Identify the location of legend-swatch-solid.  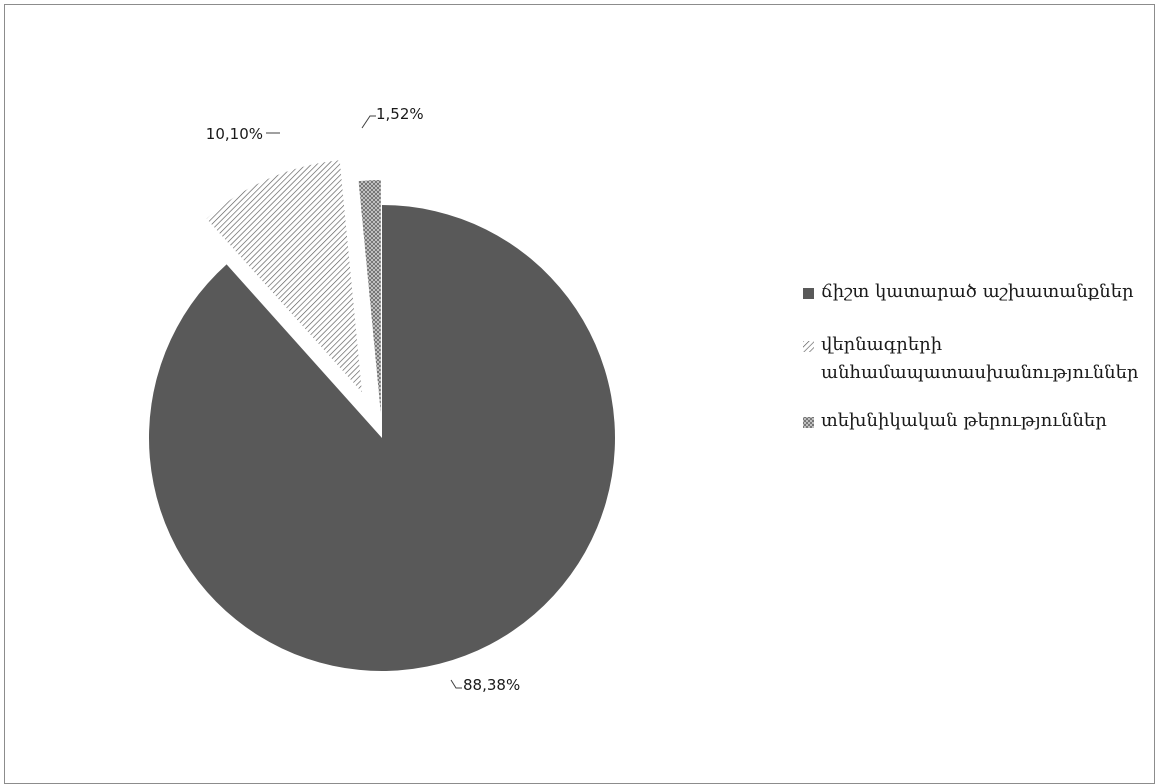
(808, 293).